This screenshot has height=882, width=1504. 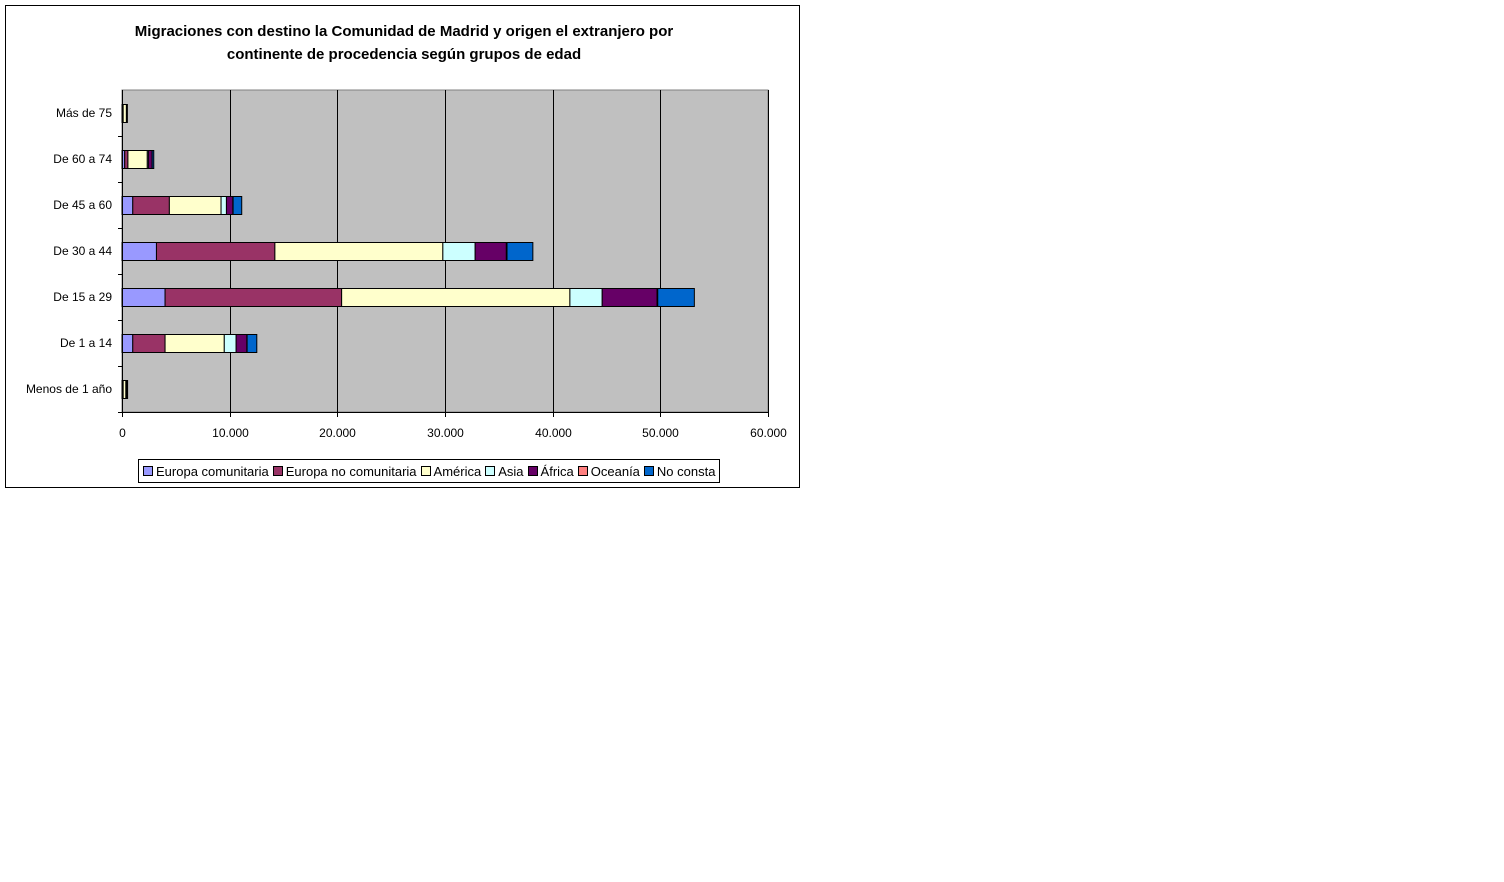 I want to click on x-tick-label: 20.000, so click(x=337, y=433).